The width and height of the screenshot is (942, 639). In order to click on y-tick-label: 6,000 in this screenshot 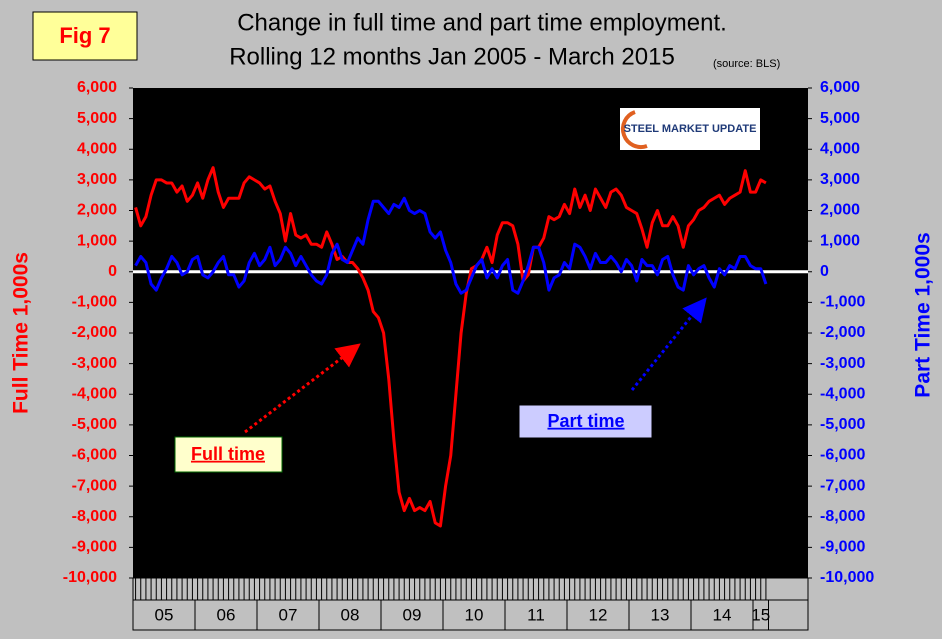, I will do `click(97, 87)`.